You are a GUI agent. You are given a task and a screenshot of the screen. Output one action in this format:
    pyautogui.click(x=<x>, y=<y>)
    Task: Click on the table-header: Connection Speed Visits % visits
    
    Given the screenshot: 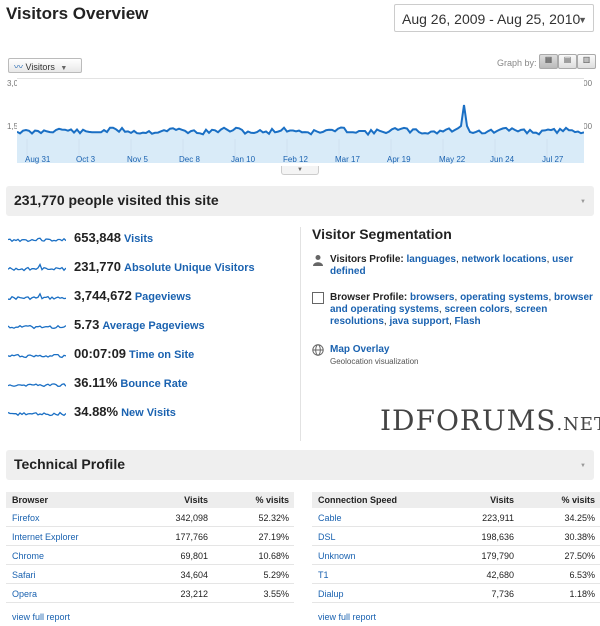 What is the action you would take?
    pyautogui.click(x=456, y=500)
    